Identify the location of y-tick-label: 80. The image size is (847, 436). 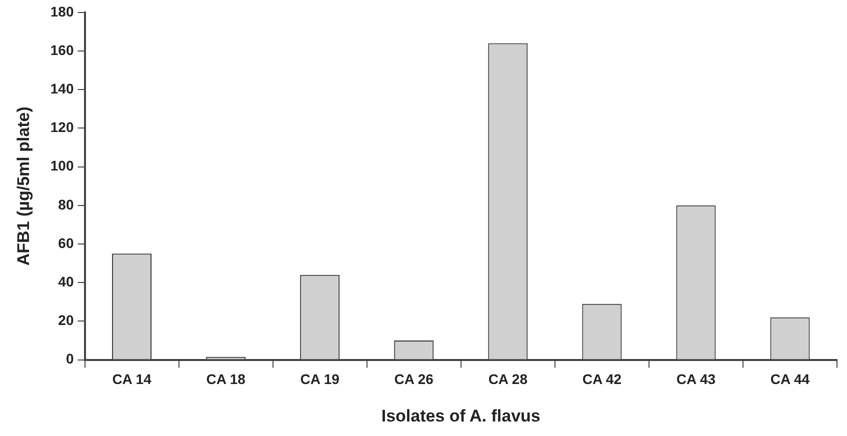
(66, 204).